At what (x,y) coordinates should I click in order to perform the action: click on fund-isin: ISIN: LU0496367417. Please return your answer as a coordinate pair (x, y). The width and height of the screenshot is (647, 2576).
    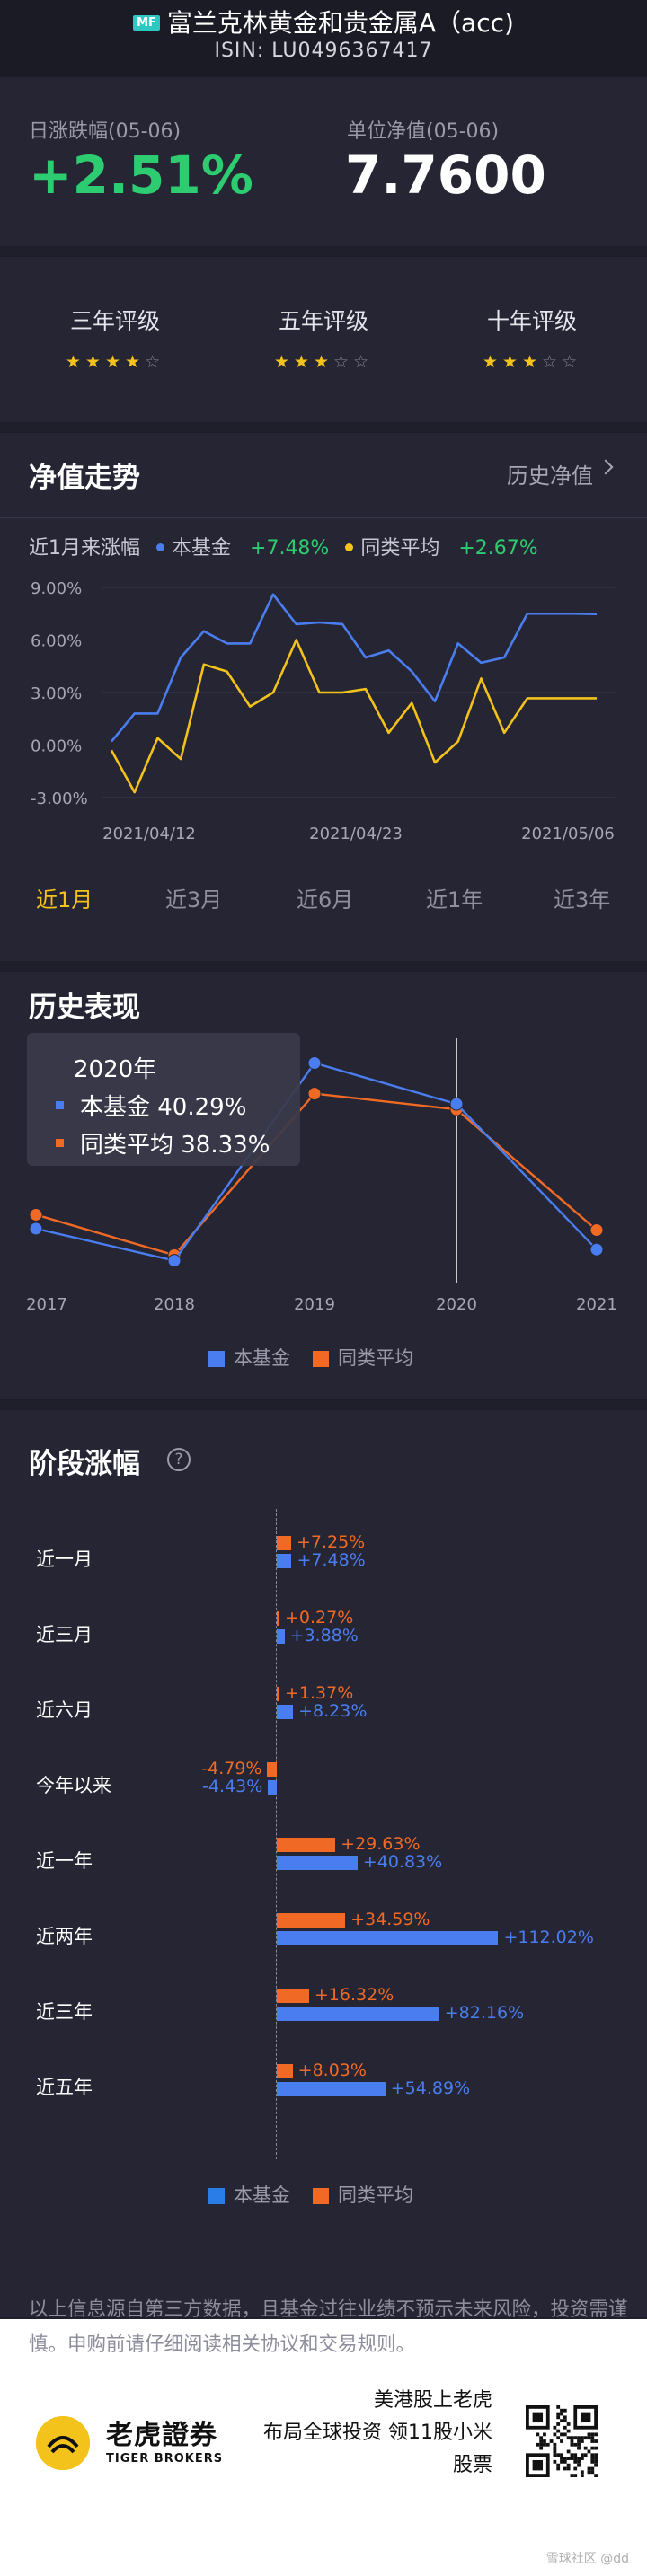
    Looking at the image, I should click on (323, 51).